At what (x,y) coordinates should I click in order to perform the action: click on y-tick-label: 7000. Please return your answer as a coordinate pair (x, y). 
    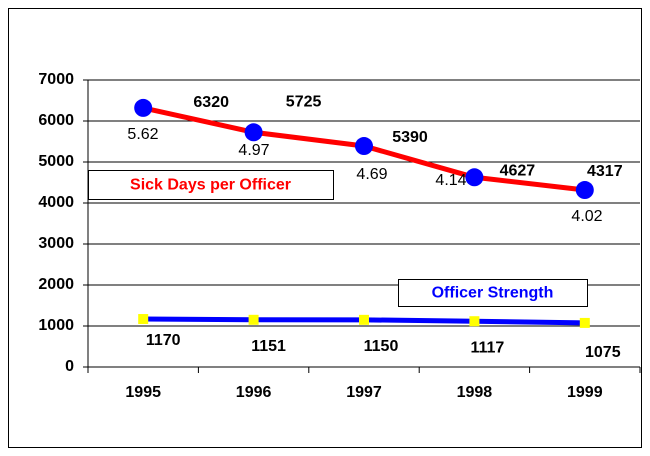
    Looking at the image, I should click on (56, 79).